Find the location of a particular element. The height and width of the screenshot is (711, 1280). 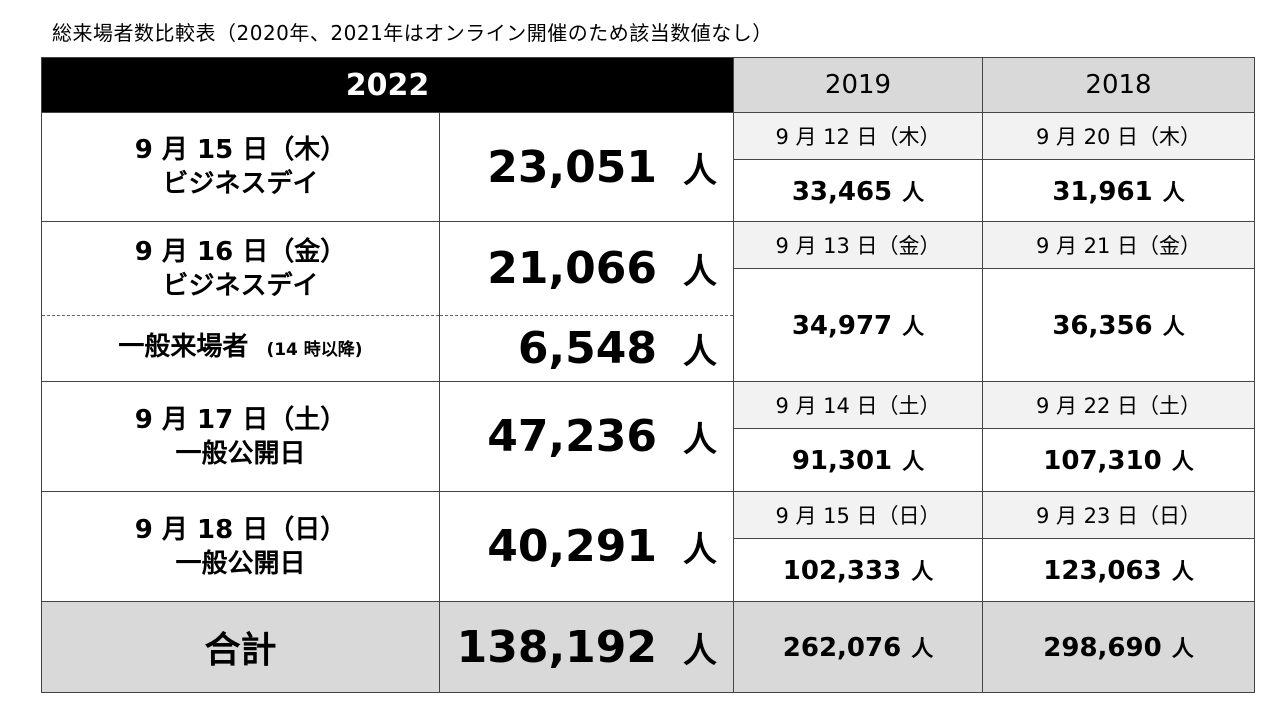

value-2019-number: 34,977 is located at coordinates (842, 326).